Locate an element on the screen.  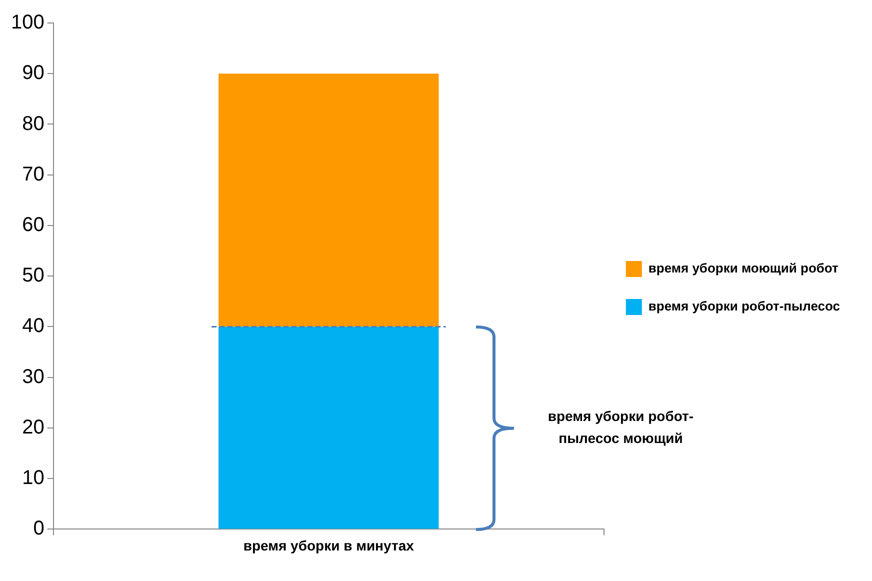
y-tick-label: 50 is located at coordinates (33, 275).